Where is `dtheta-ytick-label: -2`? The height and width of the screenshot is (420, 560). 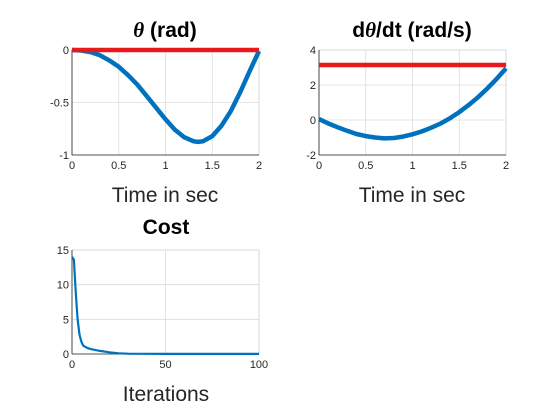 dtheta-ytick-label: -2 is located at coordinates (311, 156).